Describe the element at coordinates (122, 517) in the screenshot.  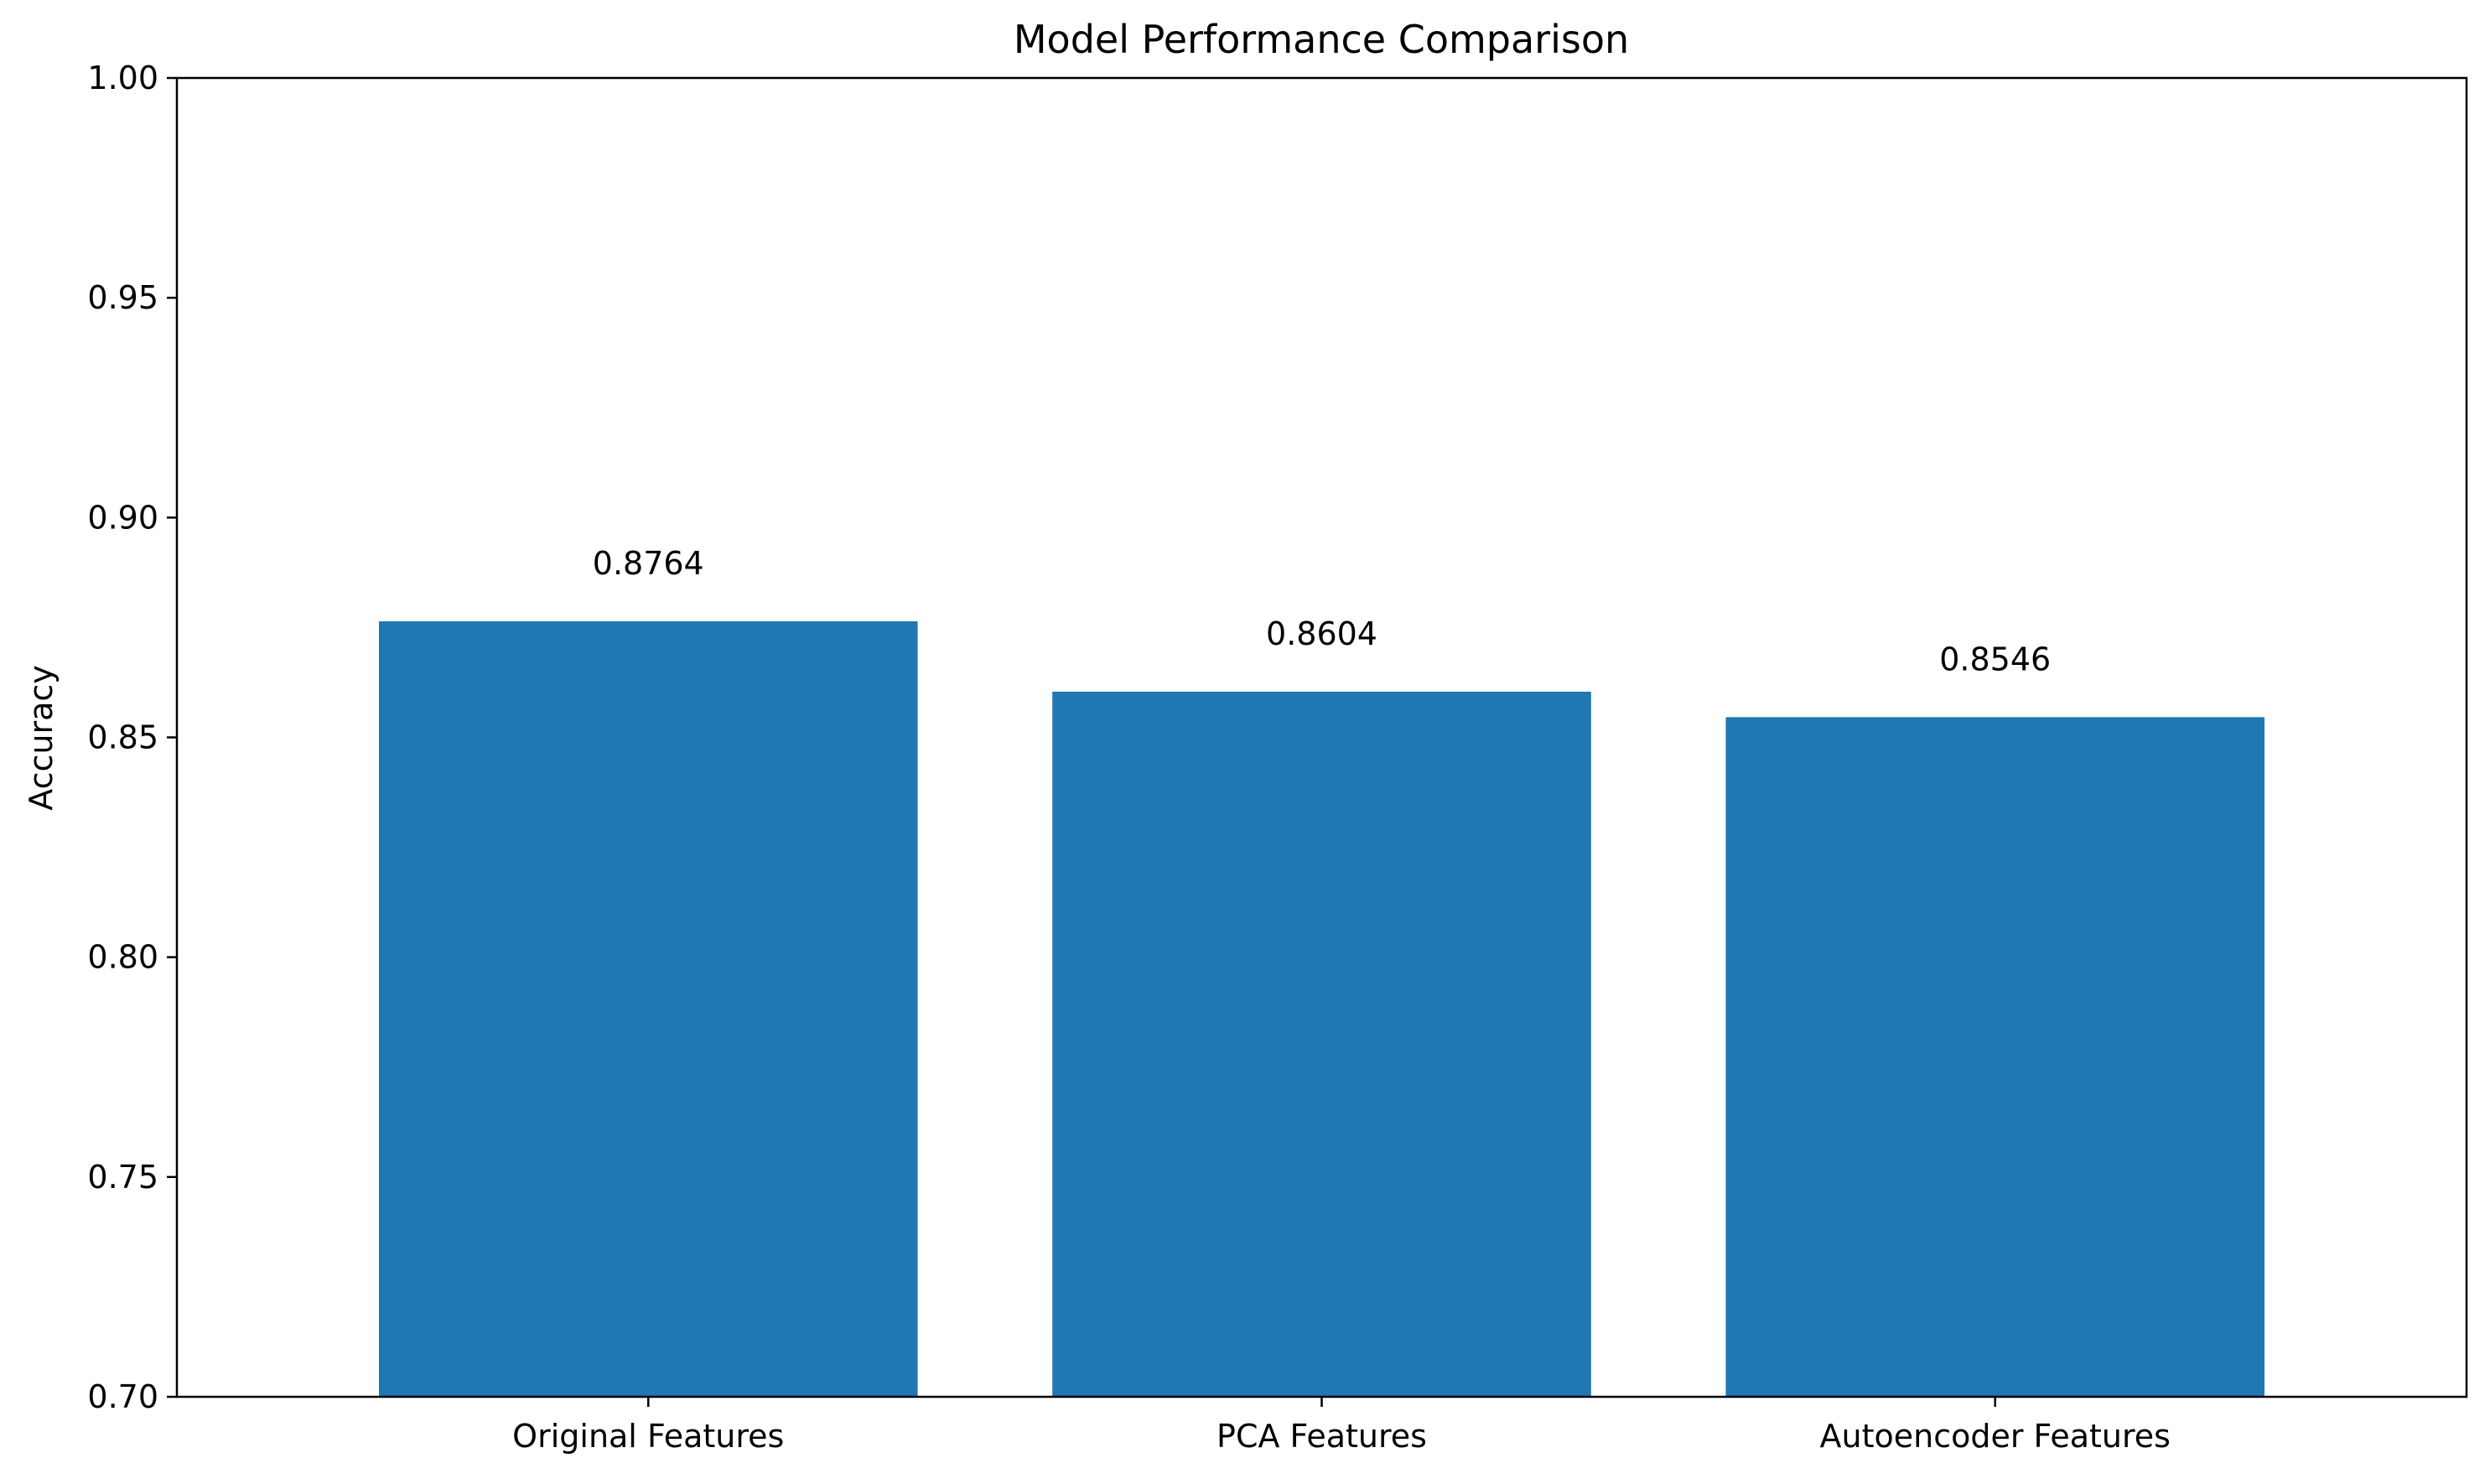
I see `y-tick-label-4: 0.90` at that location.